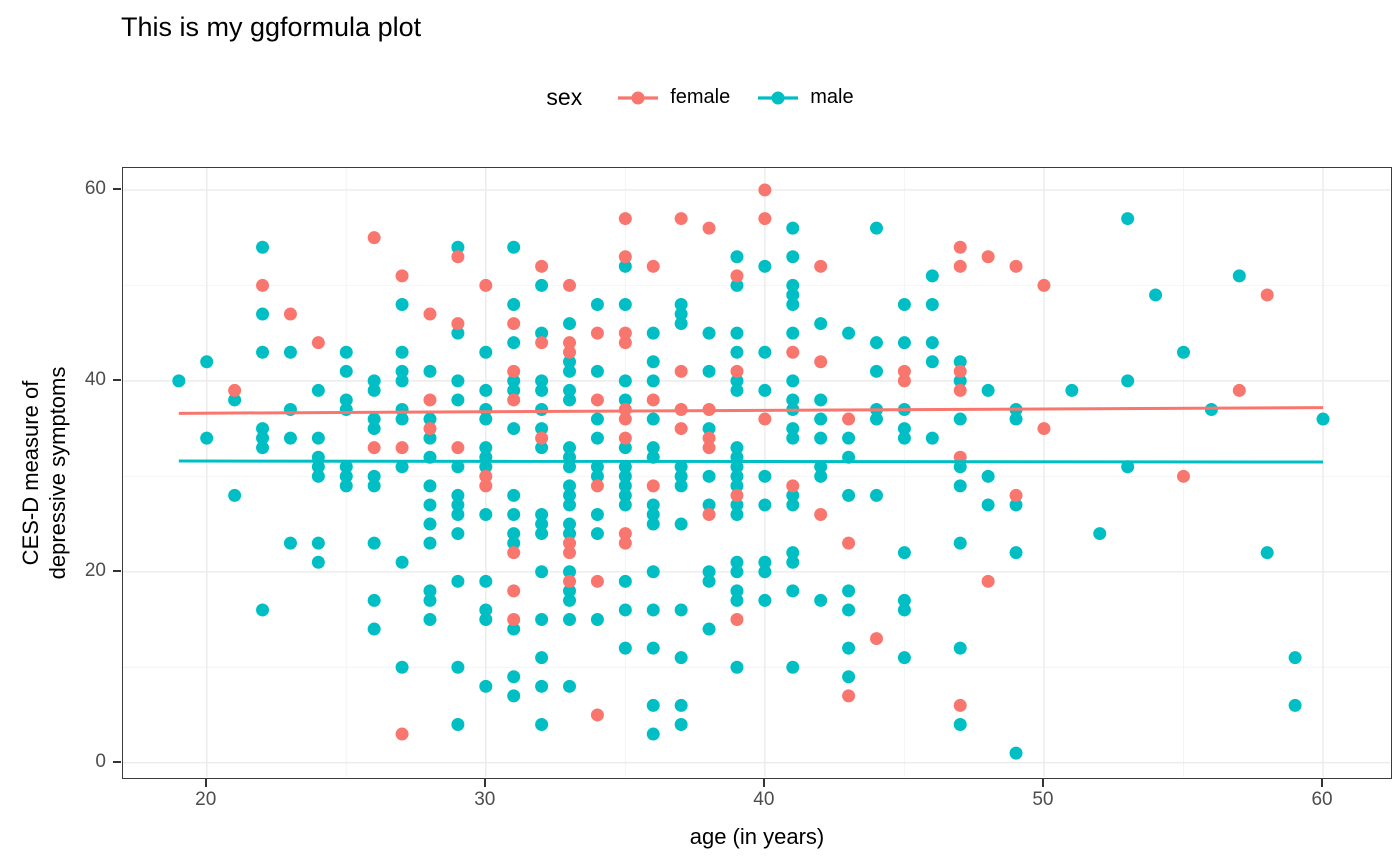  I want to click on trend-line-female, so click(751, 410).